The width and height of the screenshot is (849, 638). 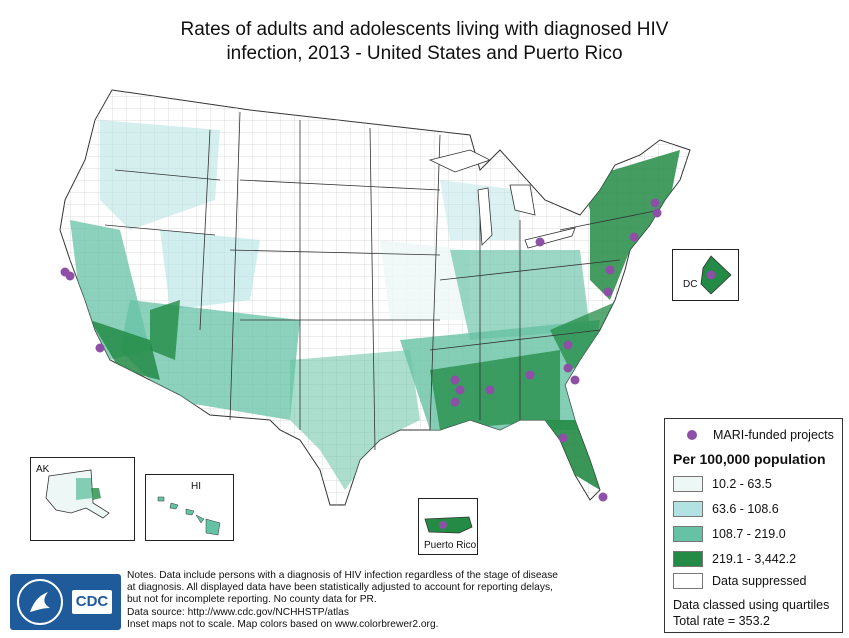 What do you see at coordinates (189, 516) in the screenshot?
I see `hawaii-islands` at bounding box center [189, 516].